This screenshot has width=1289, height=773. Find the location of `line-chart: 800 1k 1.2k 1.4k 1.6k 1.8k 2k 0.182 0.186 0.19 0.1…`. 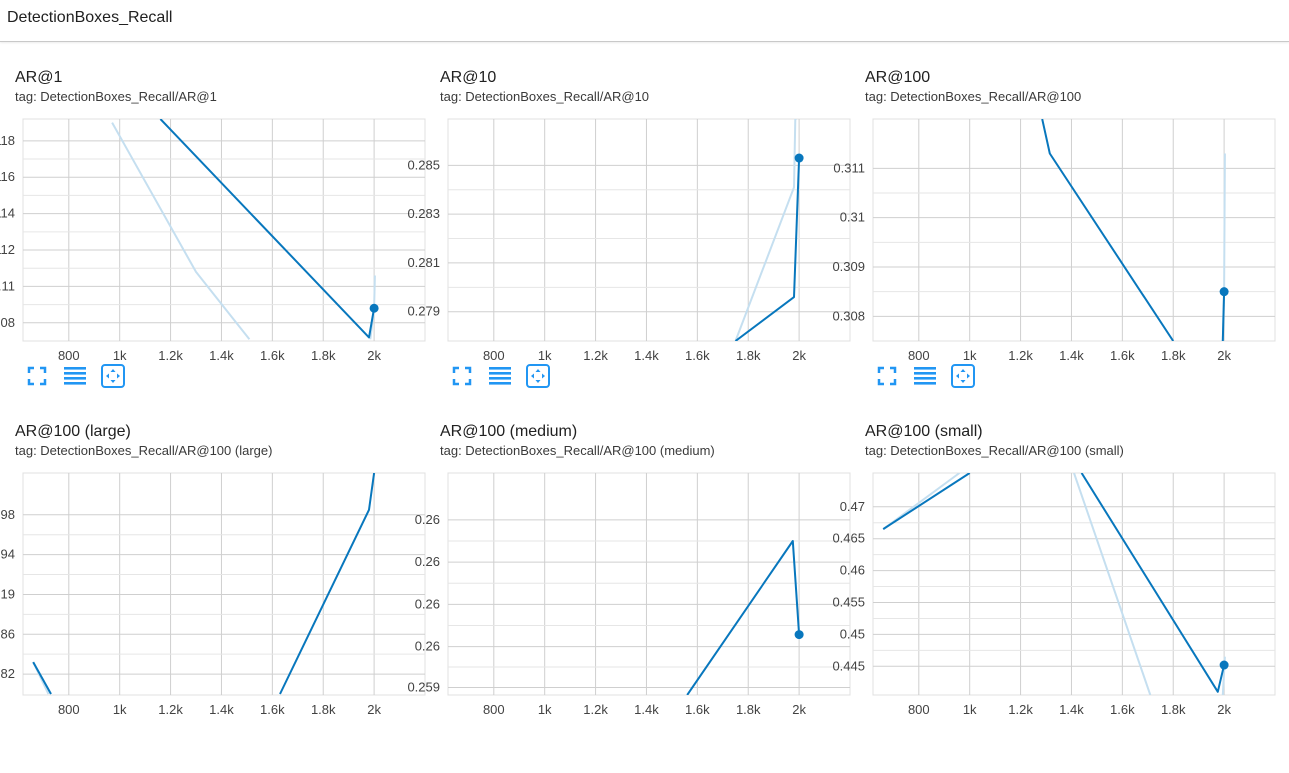

line-chart: 800 1k 1.2k 1.4k 1.6k 1.8k 2k 0.182 0.186 0.19 0.1… is located at coordinates (217, 576).